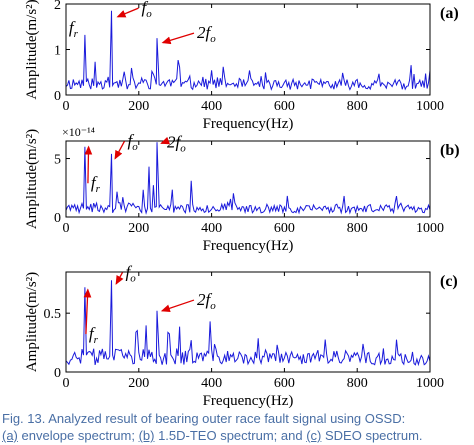  What do you see at coordinates (78, 435) in the screenshot?
I see `caption-text-a: envelope spectrum;` at bounding box center [78, 435].